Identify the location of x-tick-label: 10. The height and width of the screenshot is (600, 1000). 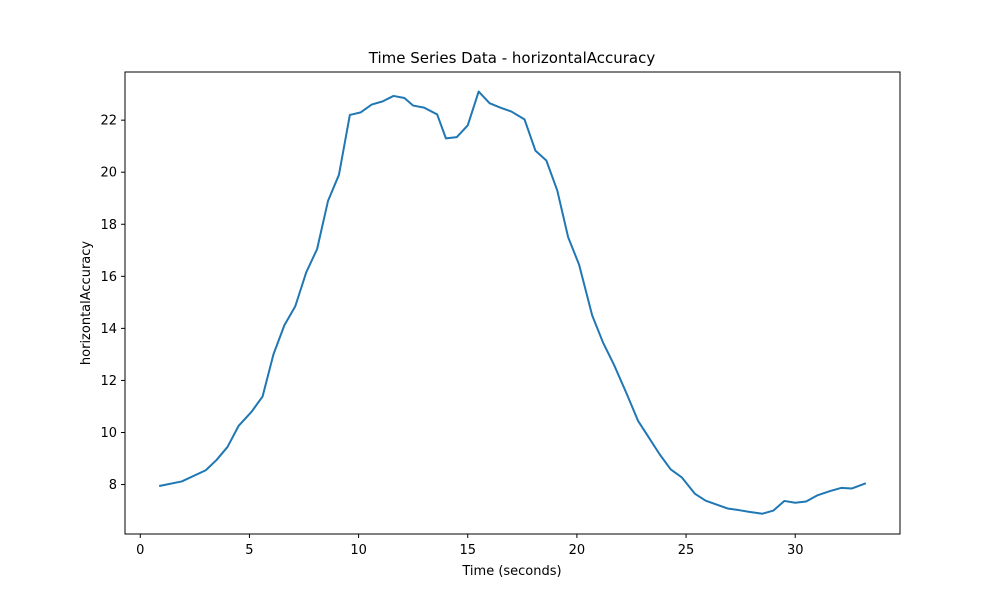
(358, 550).